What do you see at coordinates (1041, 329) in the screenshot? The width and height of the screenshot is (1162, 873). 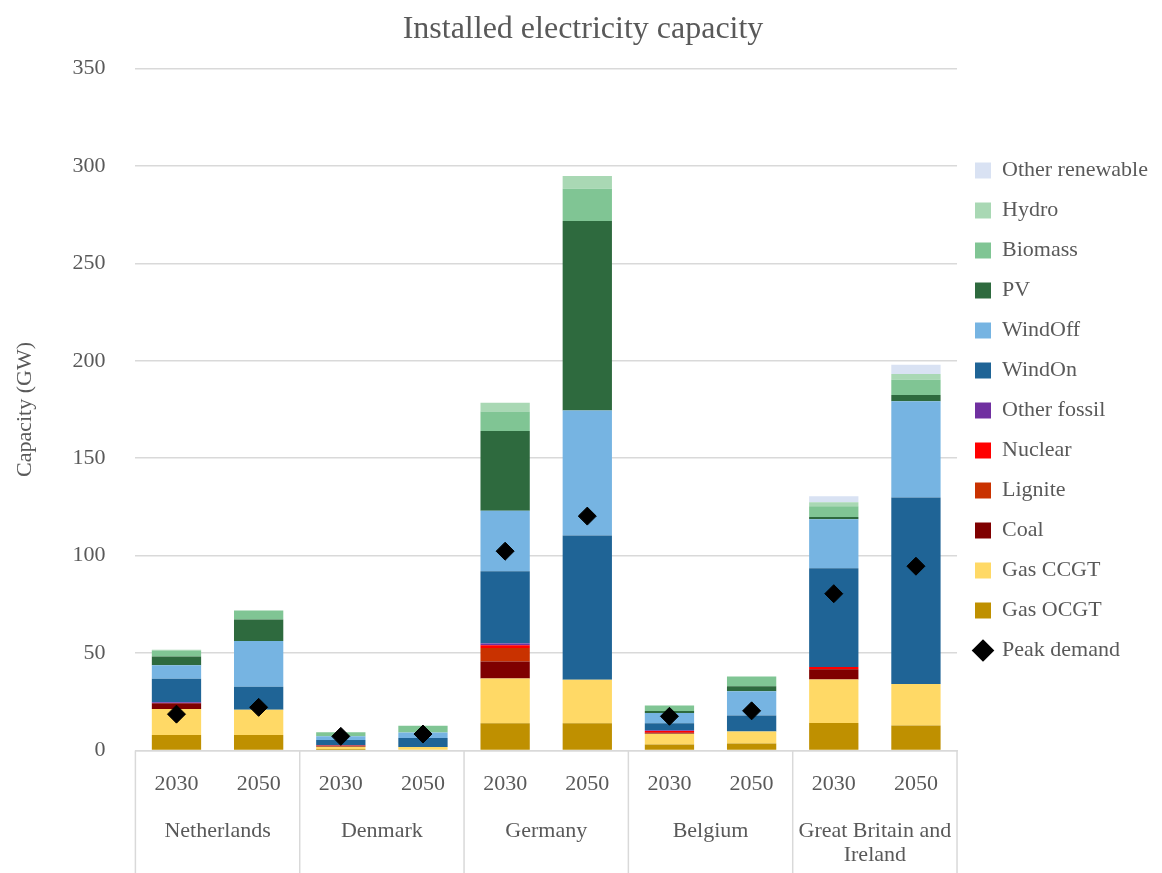 I see `legend-label: WindOff` at bounding box center [1041, 329].